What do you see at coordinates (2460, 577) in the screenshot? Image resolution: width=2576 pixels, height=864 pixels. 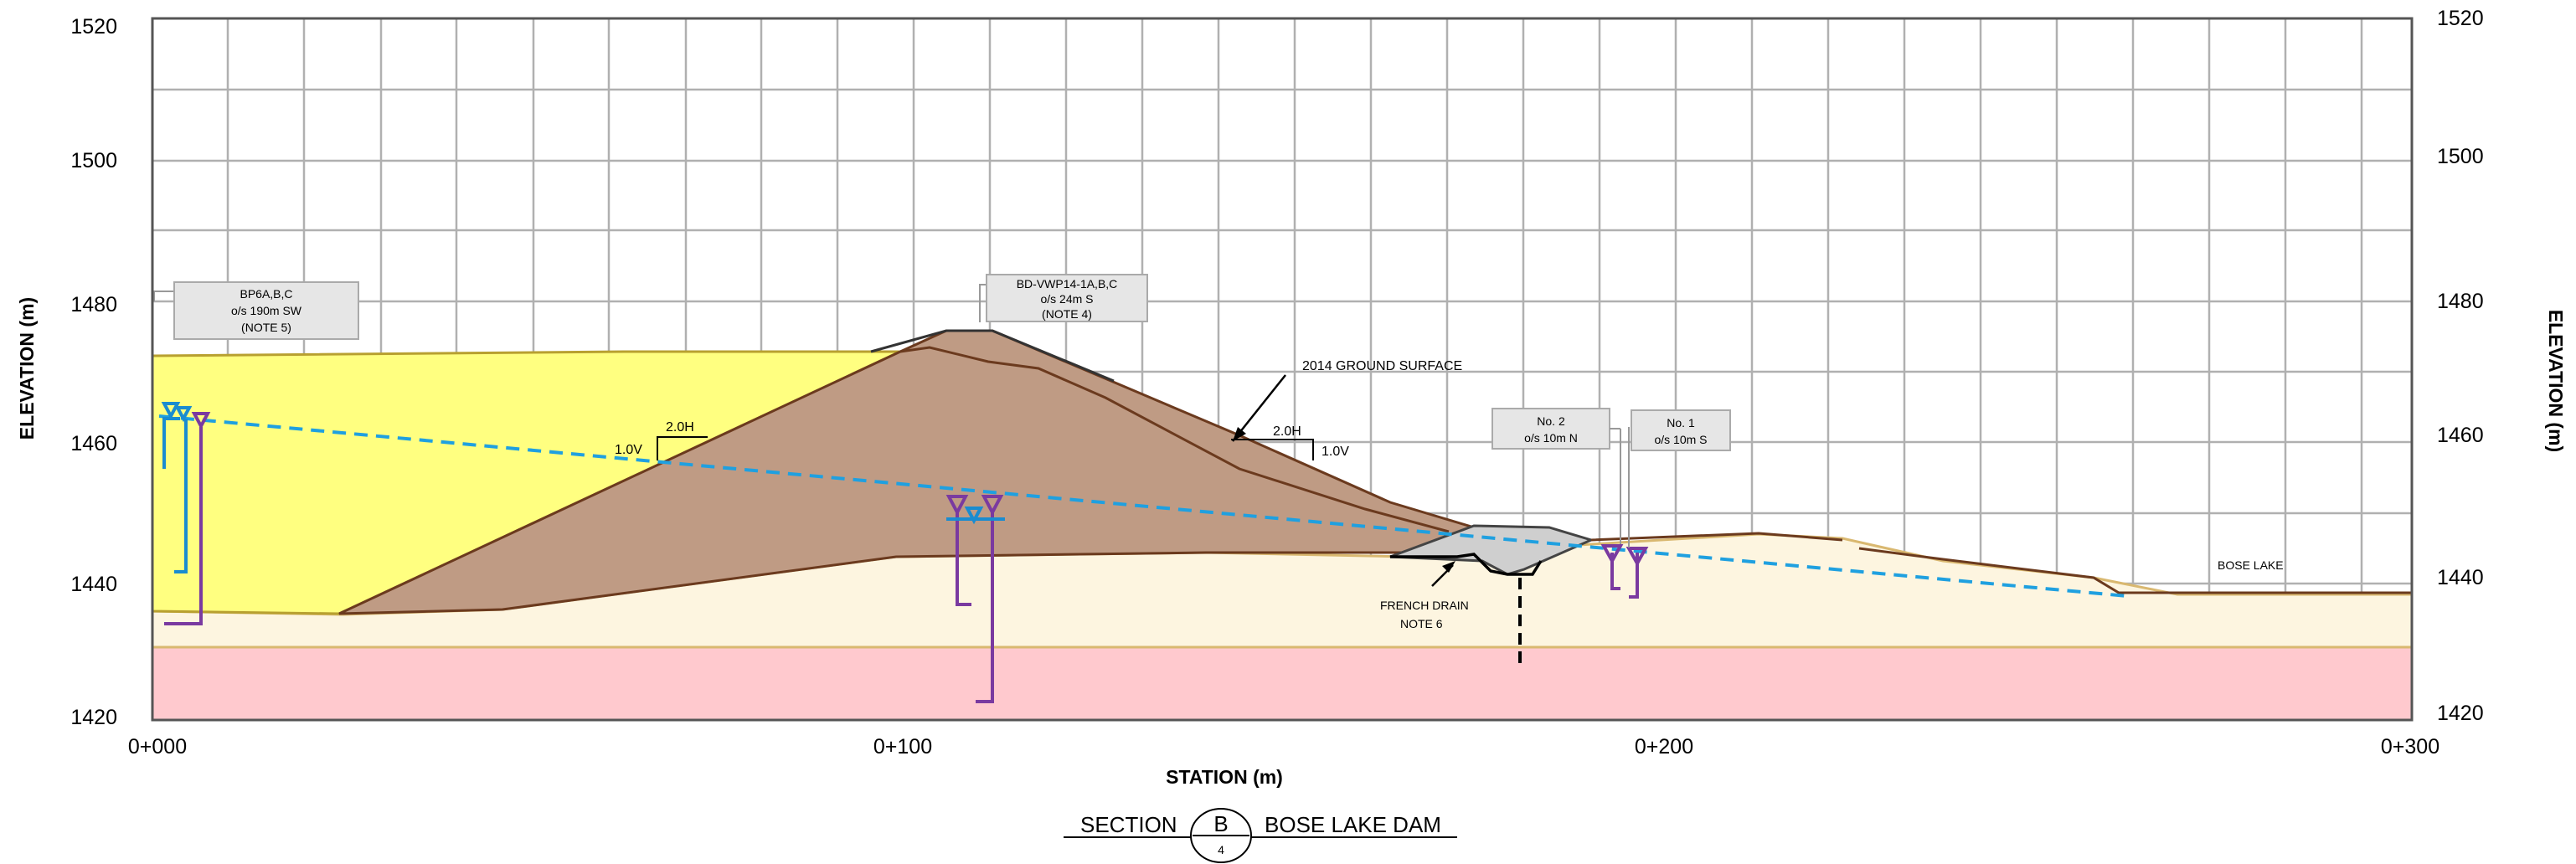 I see `y-tick-right-1440: 1440` at bounding box center [2460, 577].